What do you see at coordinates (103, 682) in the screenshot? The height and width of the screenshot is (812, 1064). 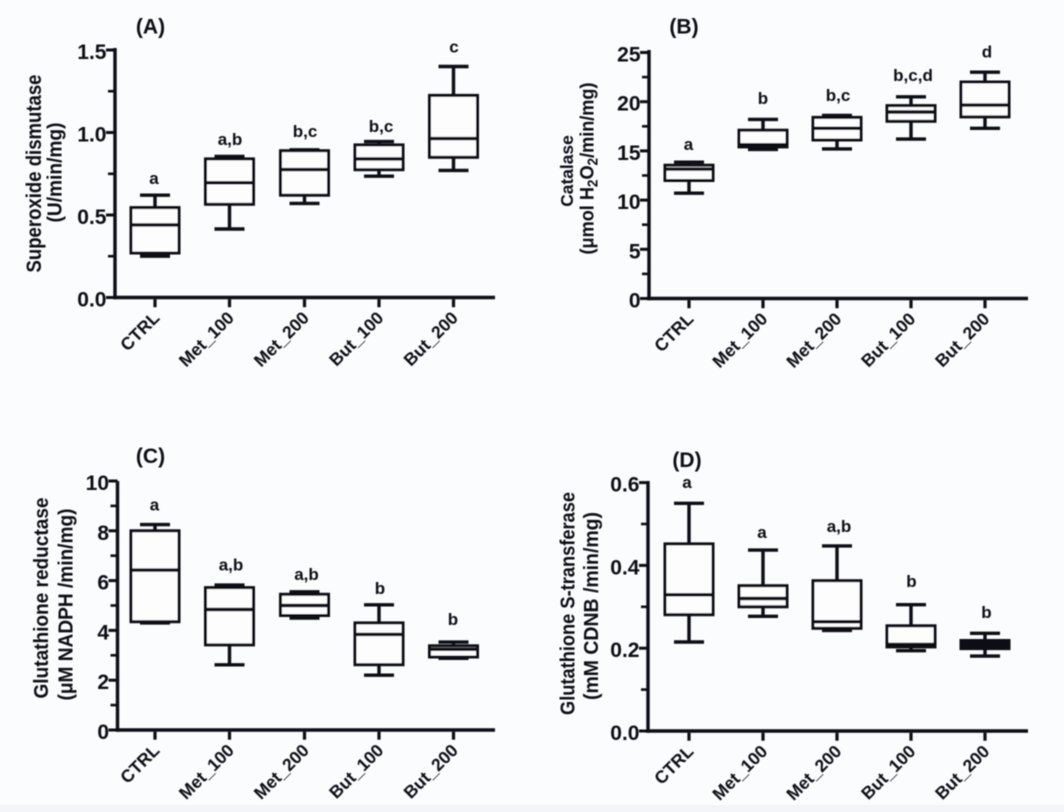 I see `svg-text: 2` at bounding box center [103, 682].